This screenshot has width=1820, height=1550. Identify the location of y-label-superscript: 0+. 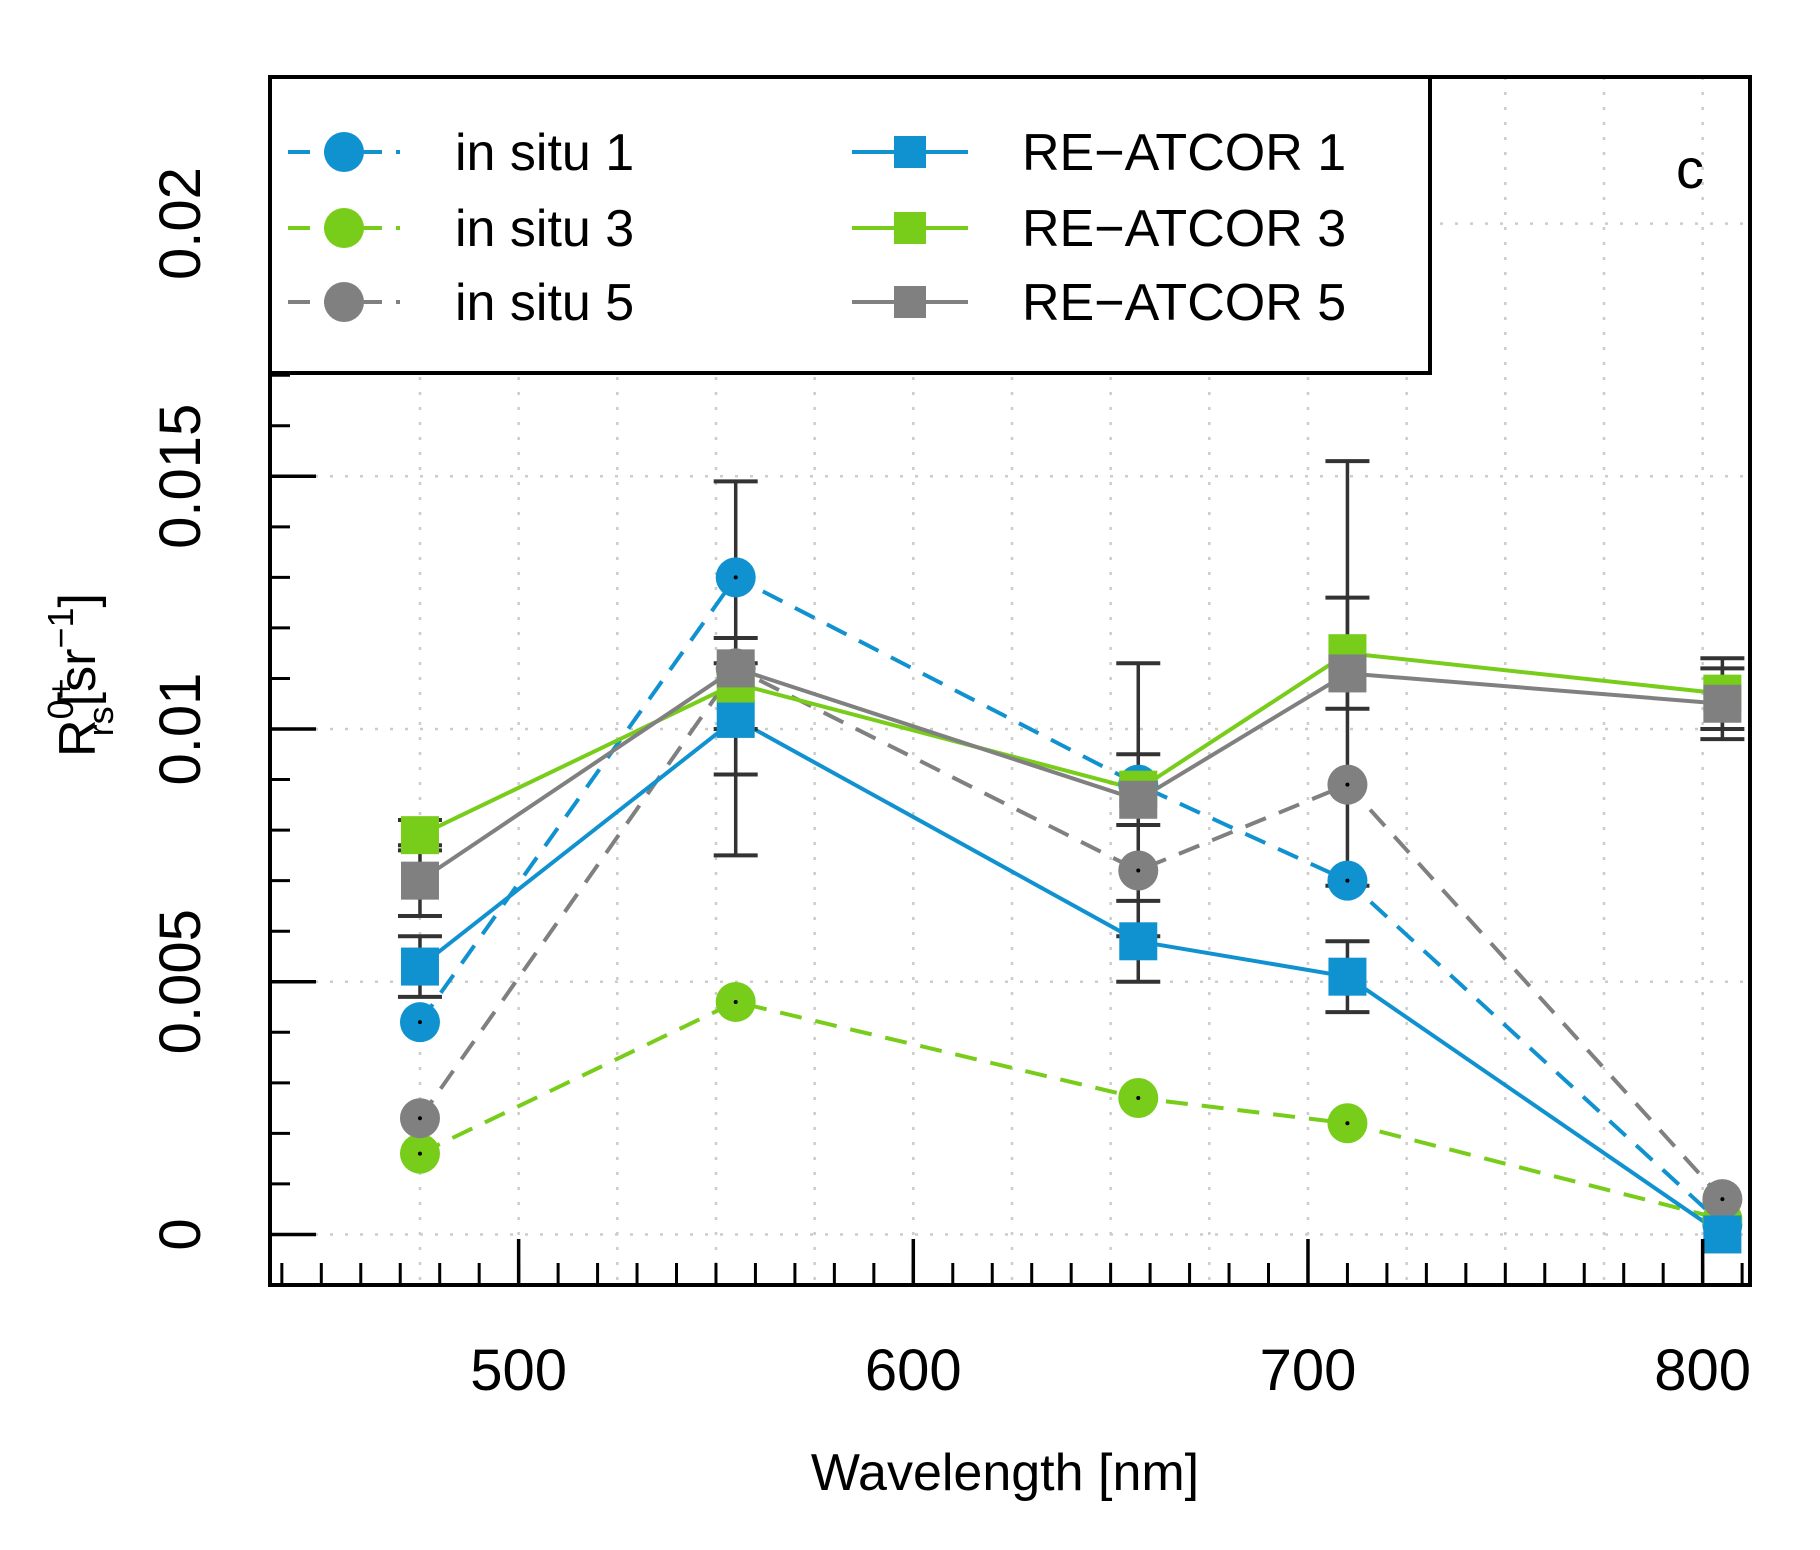
(60, 698).